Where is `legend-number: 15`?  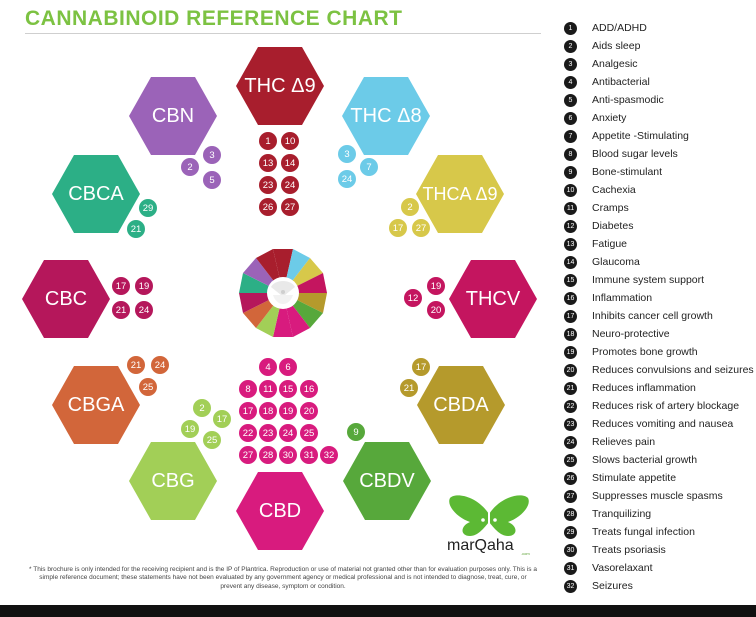 legend-number: 15 is located at coordinates (570, 280).